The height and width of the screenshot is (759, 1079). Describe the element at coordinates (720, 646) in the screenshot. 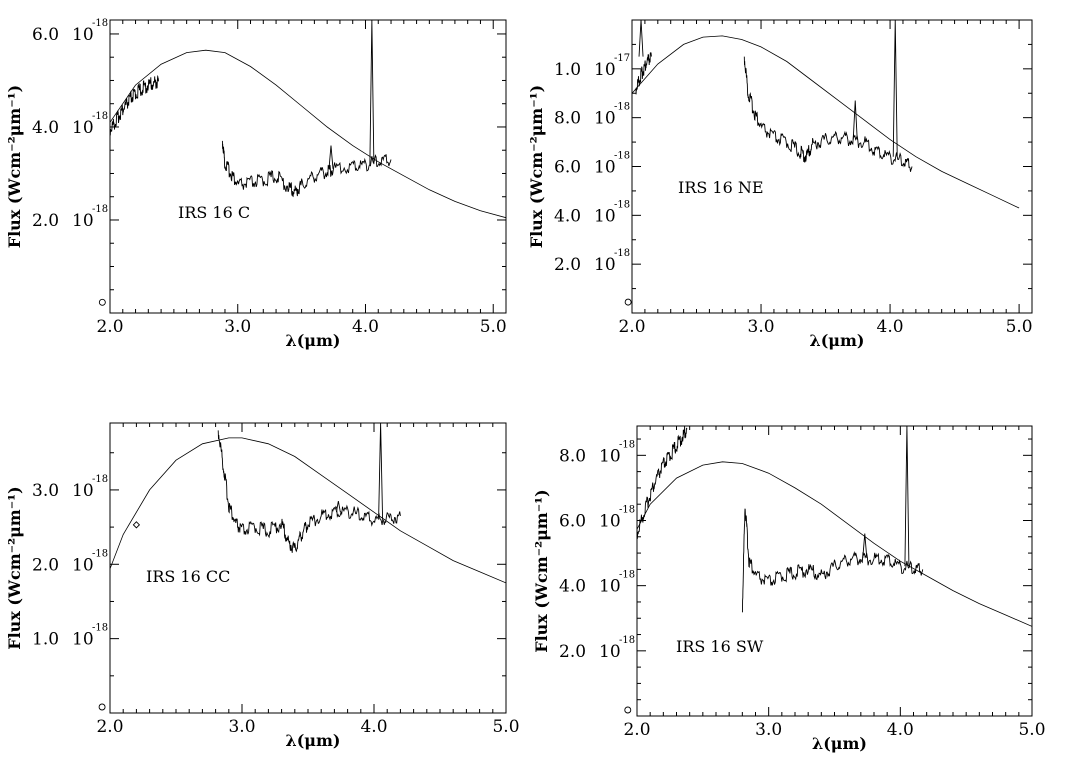

I see `source-label: IRS 16 SW` at that location.